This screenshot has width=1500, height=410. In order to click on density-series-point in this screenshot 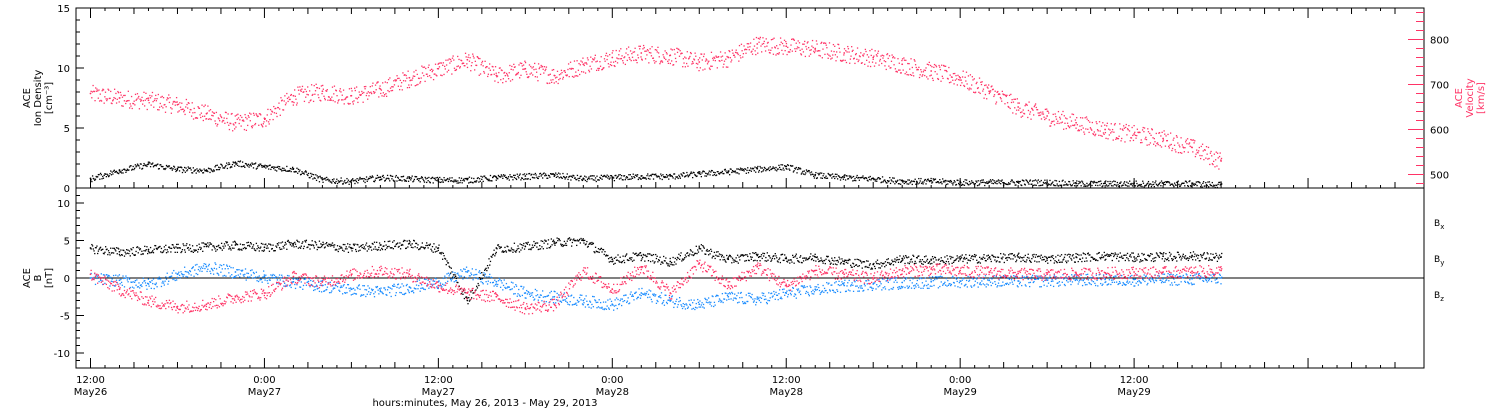, I will do `click(1047, 182)`.